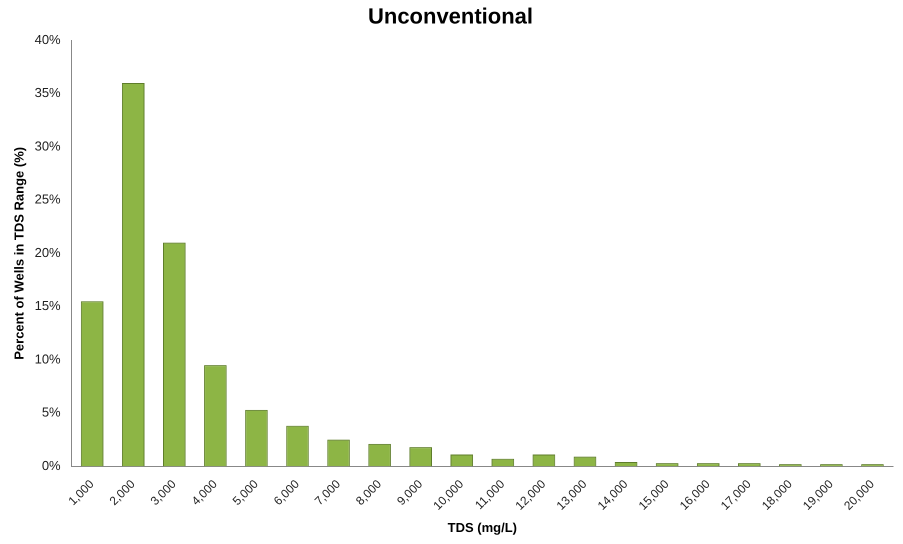 The width and height of the screenshot is (903, 544). What do you see at coordinates (52, 412) in the screenshot?
I see `y-tick-label: 5%` at bounding box center [52, 412].